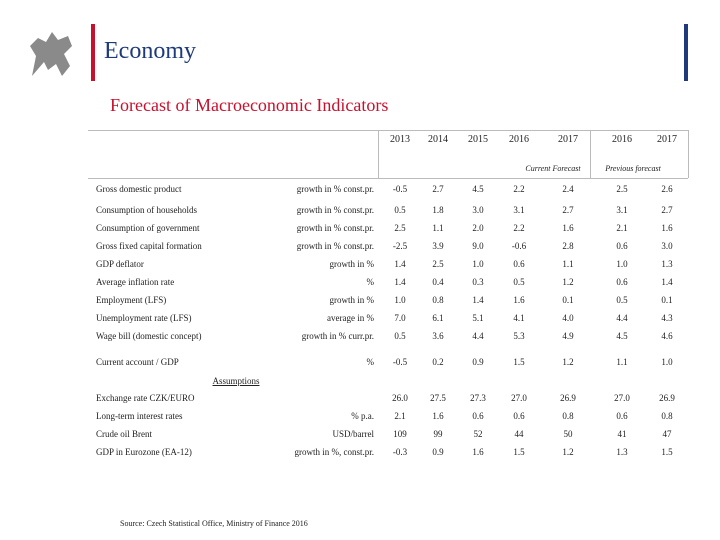 This screenshot has height=540, width=720. What do you see at coordinates (438, 434) in the screenshot?
I see `cell: 99` at bounding box center [438, 434].